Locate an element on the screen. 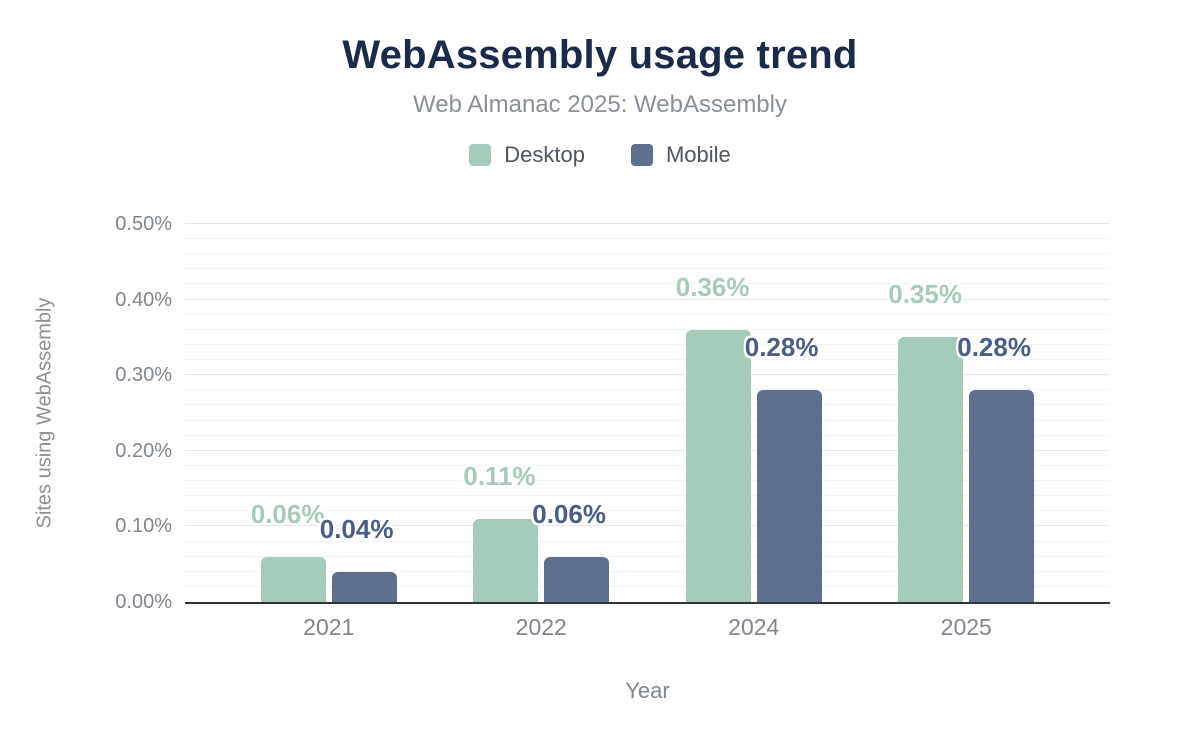  bar-label-desktop-2021: 0.06% is located at coordinates (287, 513).